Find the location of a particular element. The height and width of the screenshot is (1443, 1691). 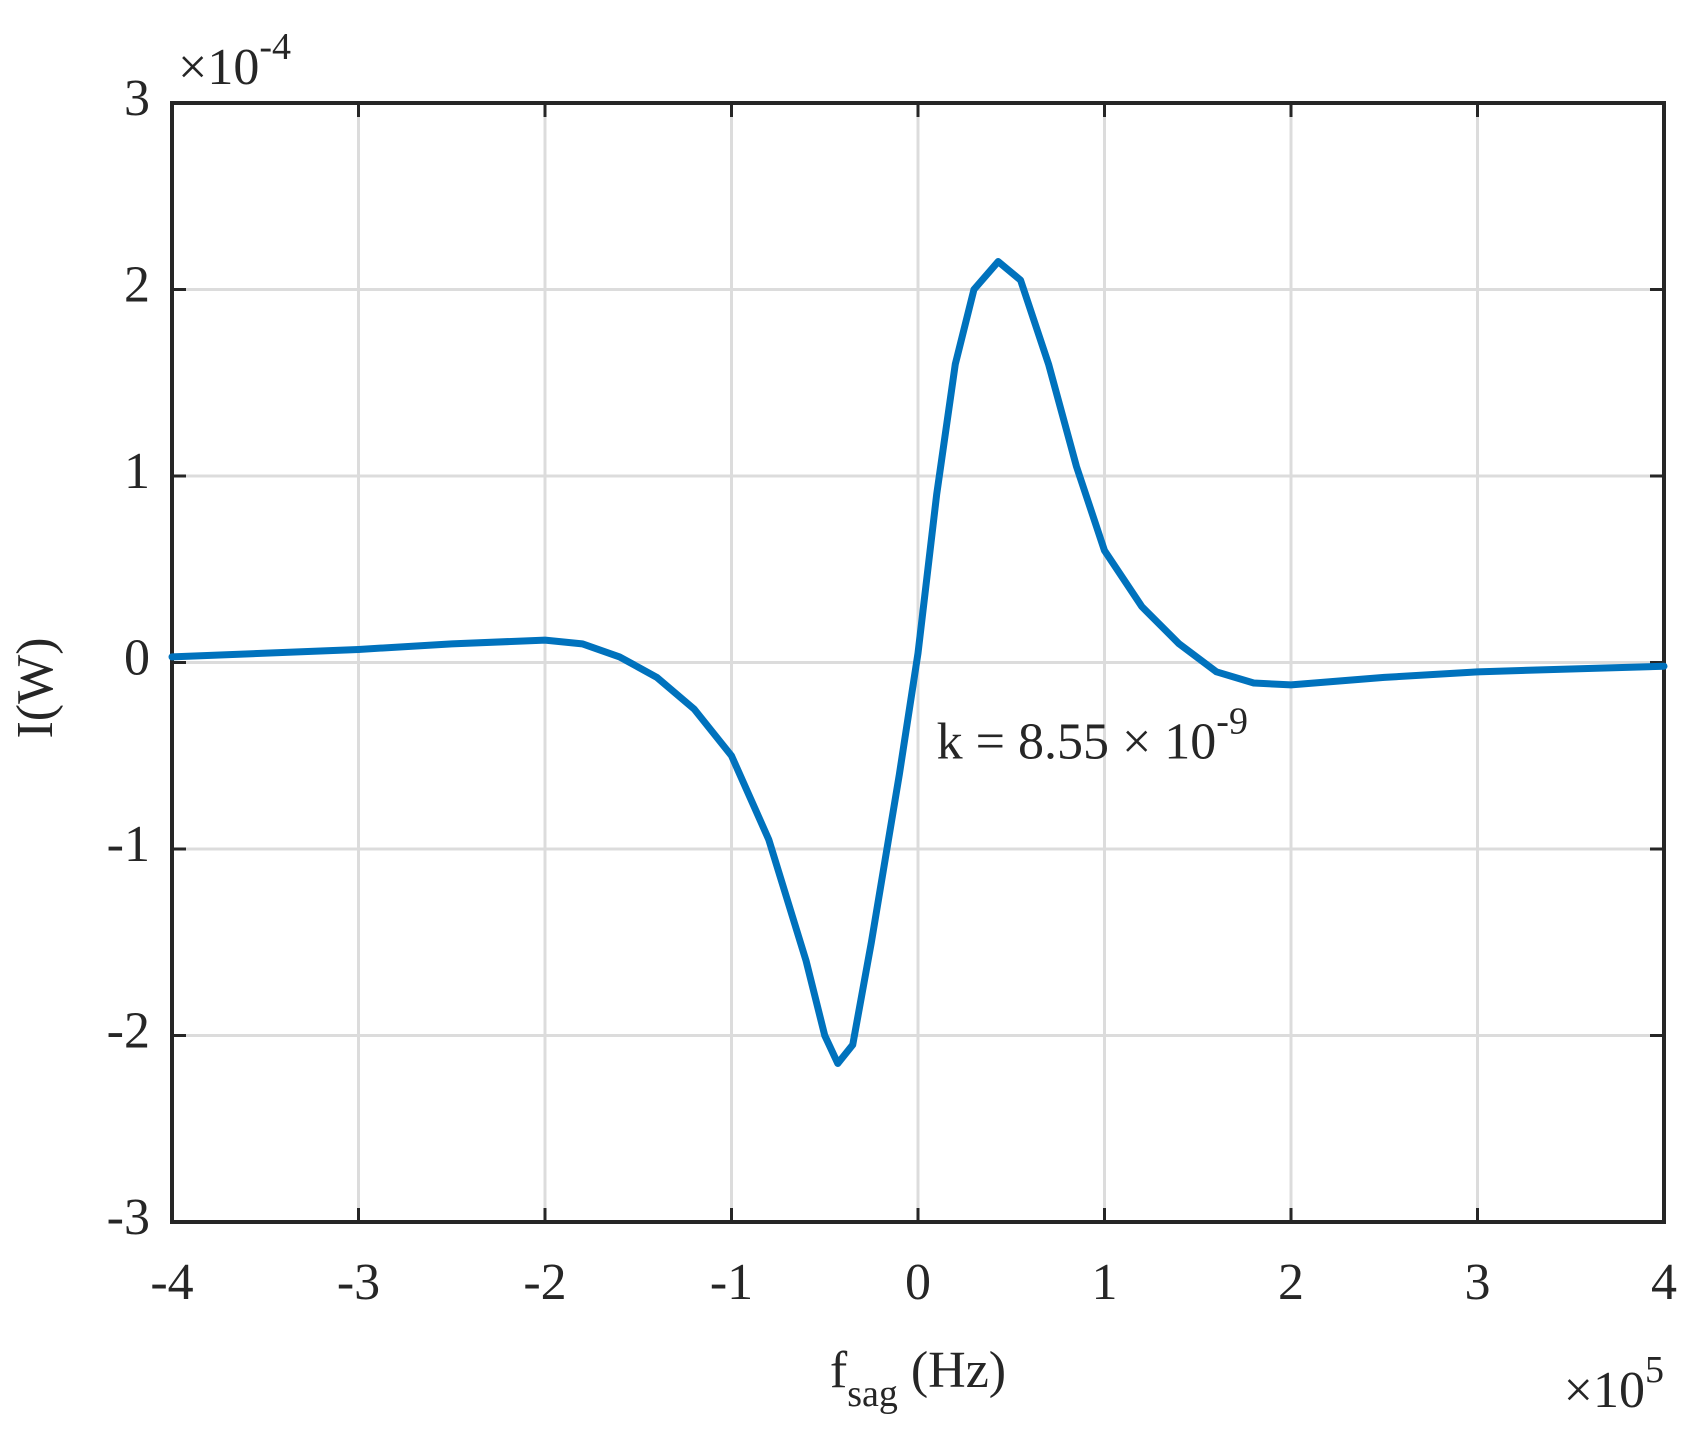

x-axis-label: fsag (Hz) is located at coordinates (918, 1378).